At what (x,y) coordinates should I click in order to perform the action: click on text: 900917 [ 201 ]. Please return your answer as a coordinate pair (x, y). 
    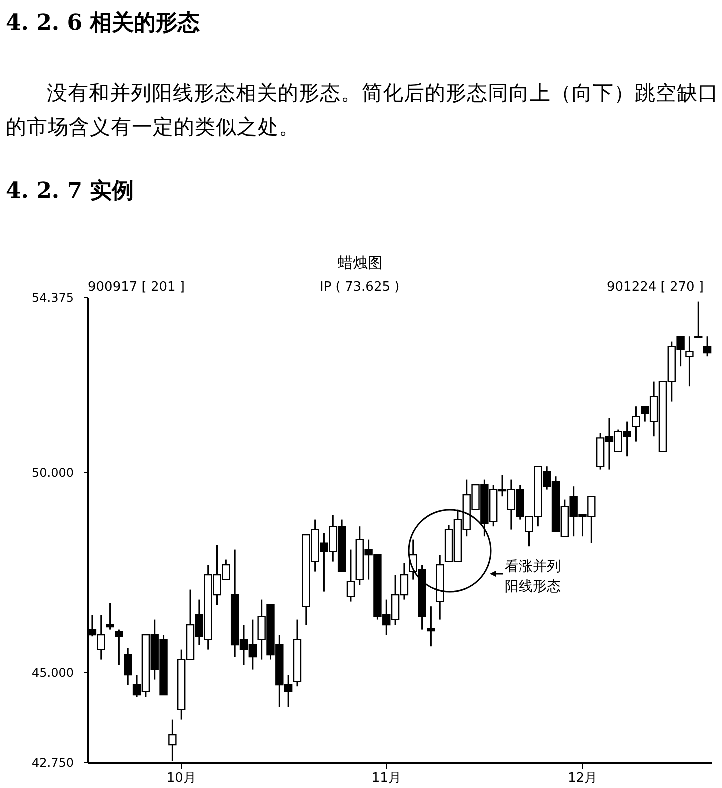
    Looking at the image, I should click on (136, 287).